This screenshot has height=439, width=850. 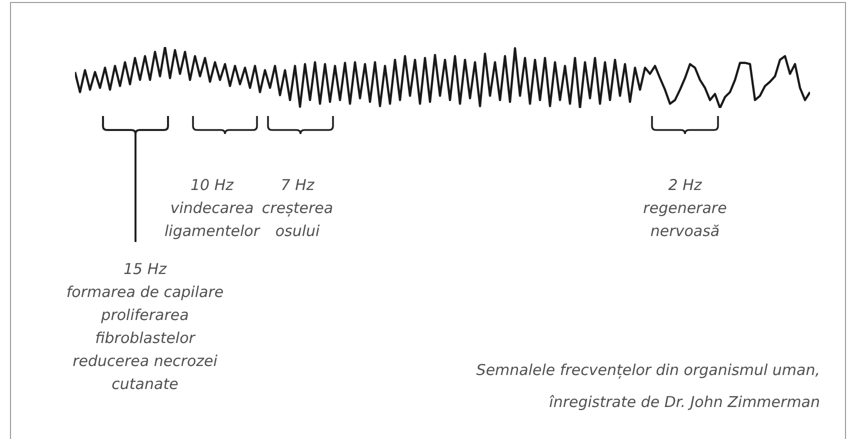 I want to click on text: 10 Hz vindecarea ligamentelor, so click(x=212, y=208).